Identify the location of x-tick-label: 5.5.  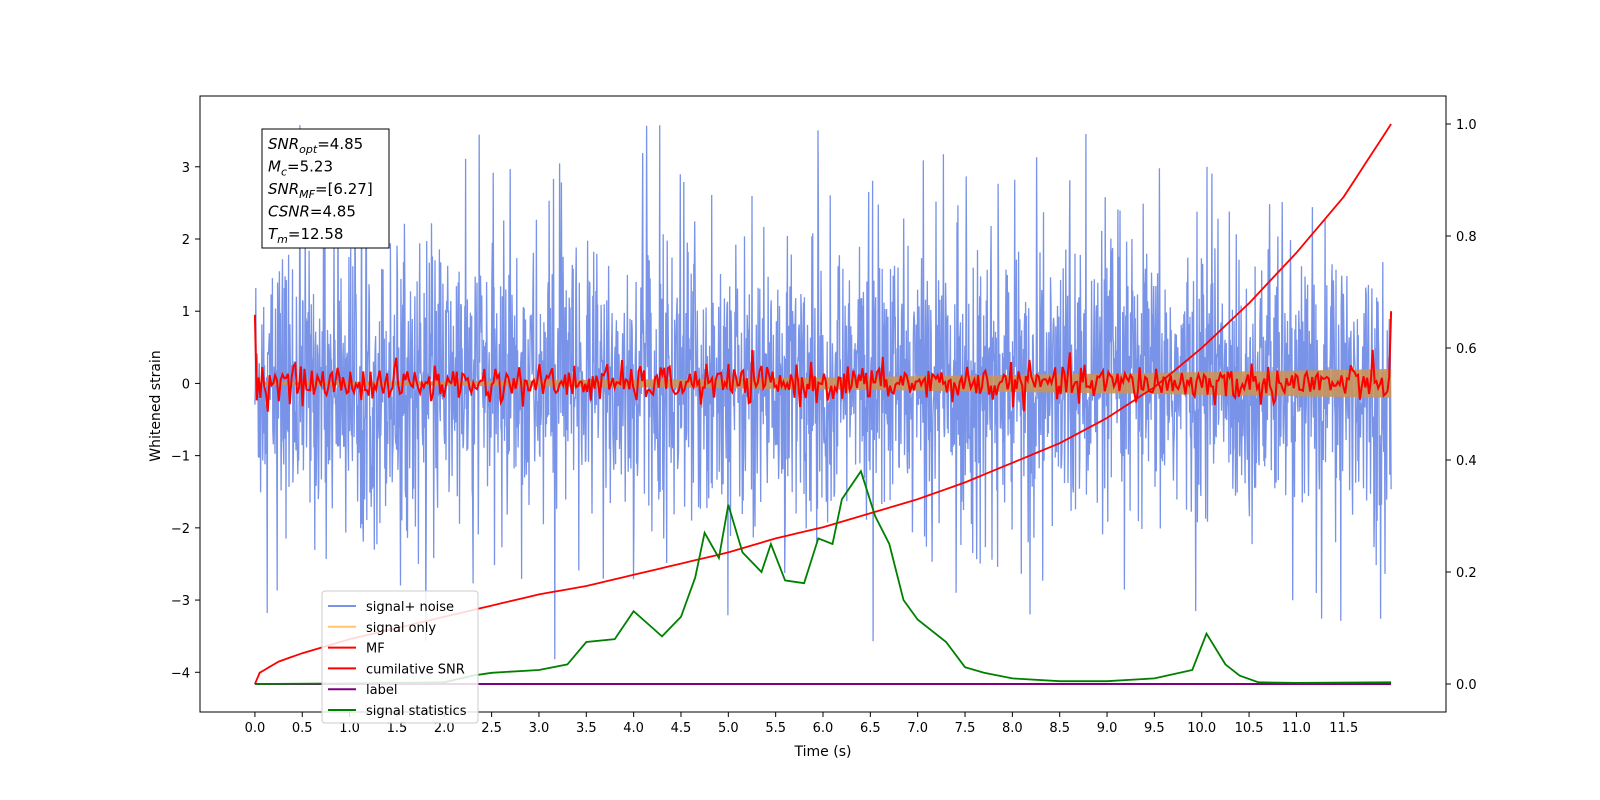
(775, 728).